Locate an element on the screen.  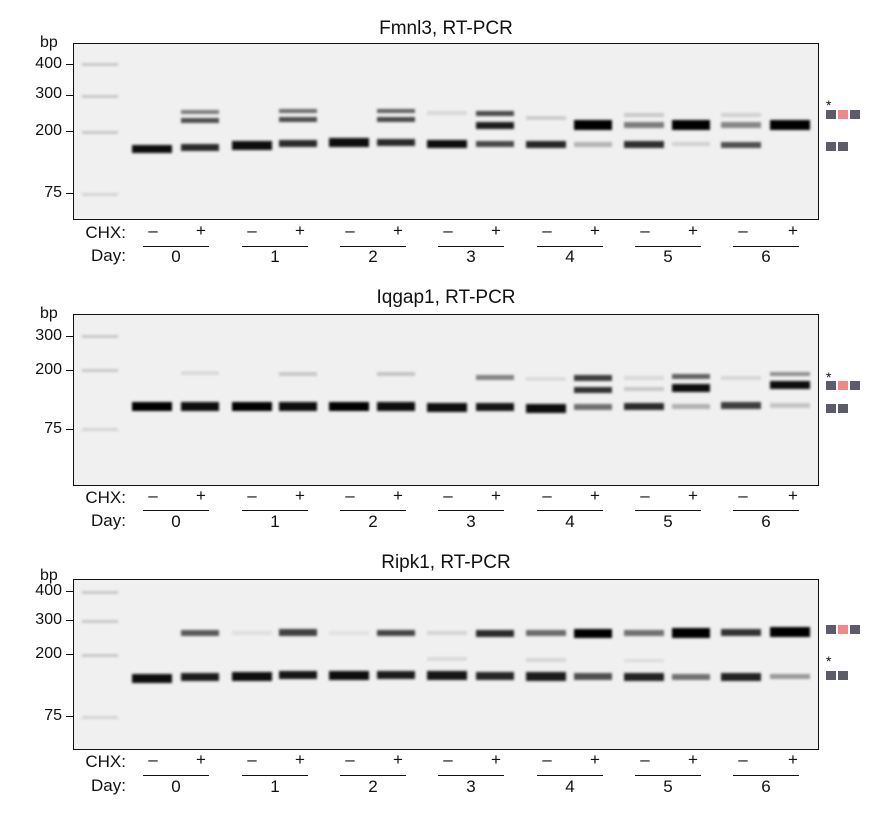
panel-title: Iqgap1, RT-PCR is located at coordinates (446, 297).